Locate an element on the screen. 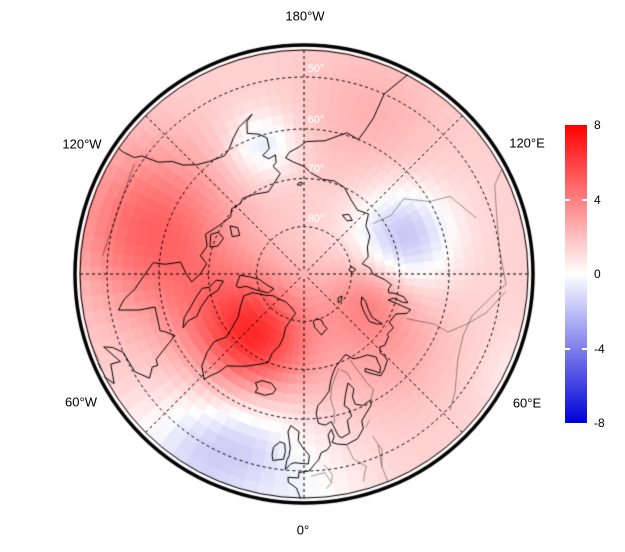 Image resolution: width=625 pixels, height=552 pixels. colorbar-tick-label-0: 0 is located at coordinates (597, 274).